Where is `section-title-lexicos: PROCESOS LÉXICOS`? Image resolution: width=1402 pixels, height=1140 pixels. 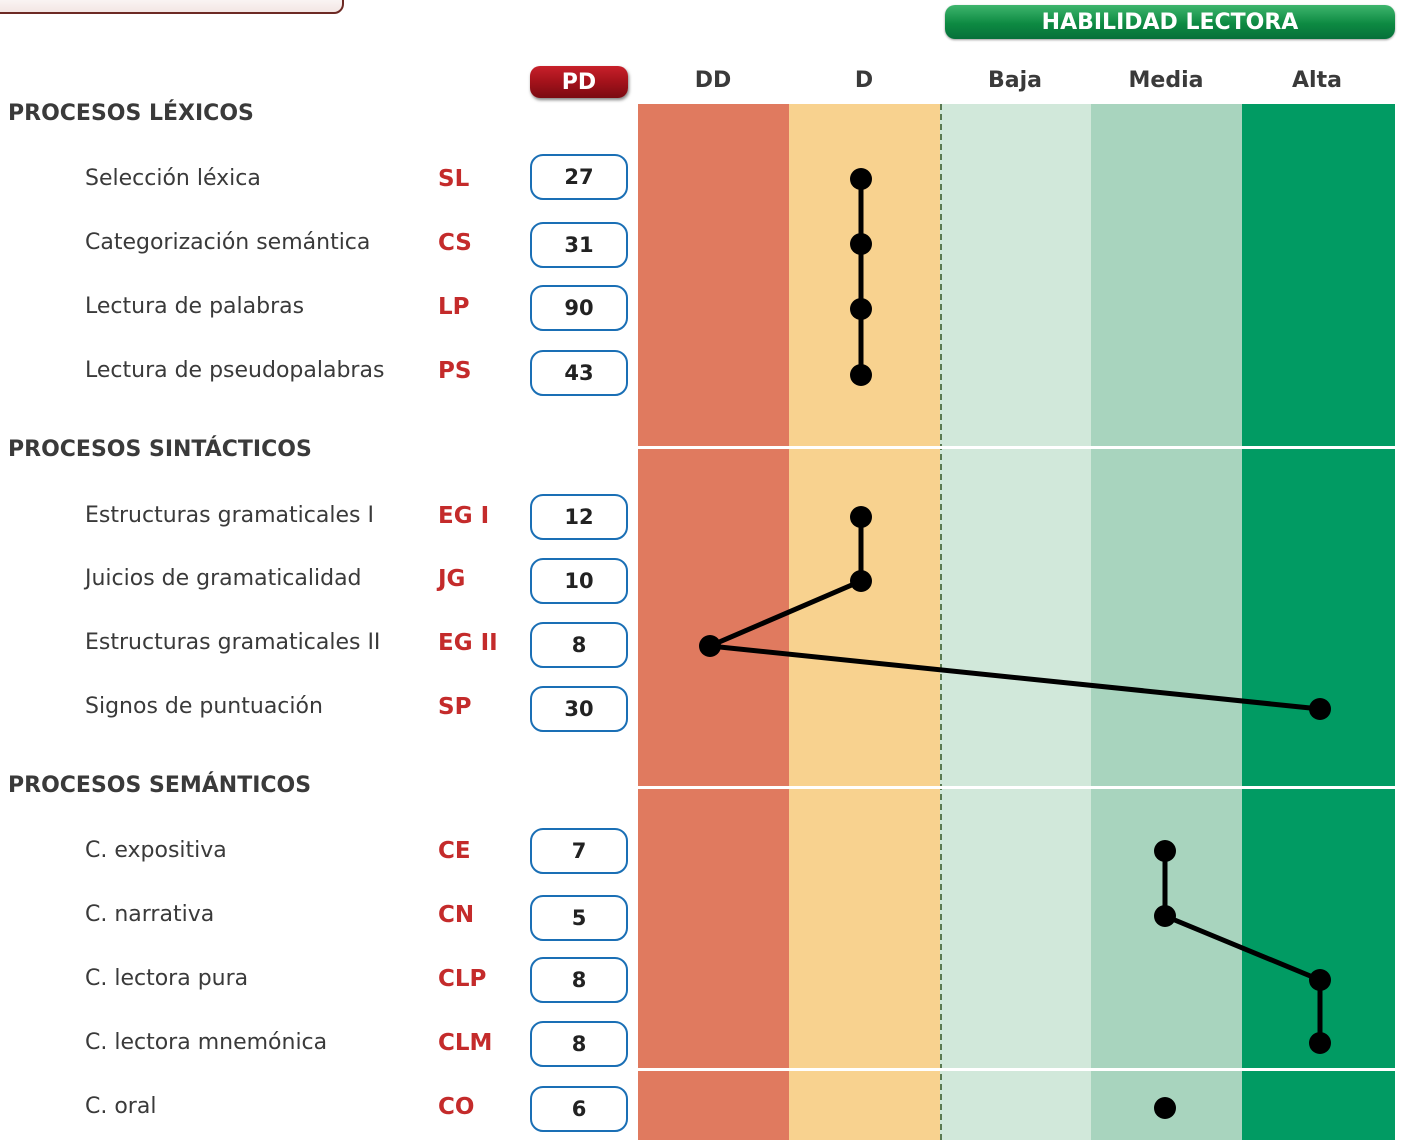
section-title-lexicos: PROCESOS LÉXICOS is located at coordinates (131, 113).